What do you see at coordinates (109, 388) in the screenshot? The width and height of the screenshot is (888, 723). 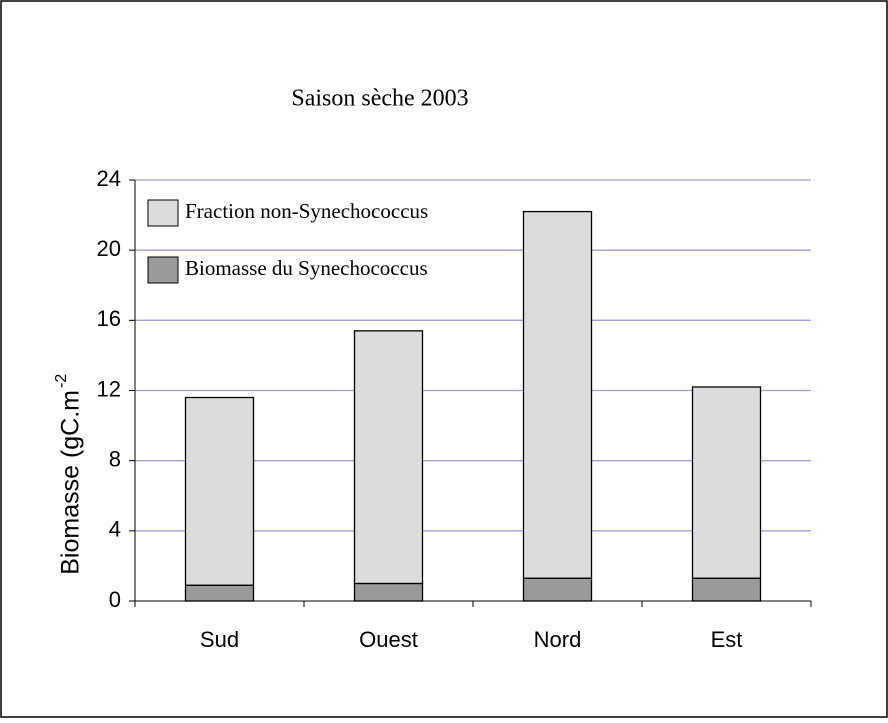 I see `y-tick-label: 12` at bounding box center [109, 388].